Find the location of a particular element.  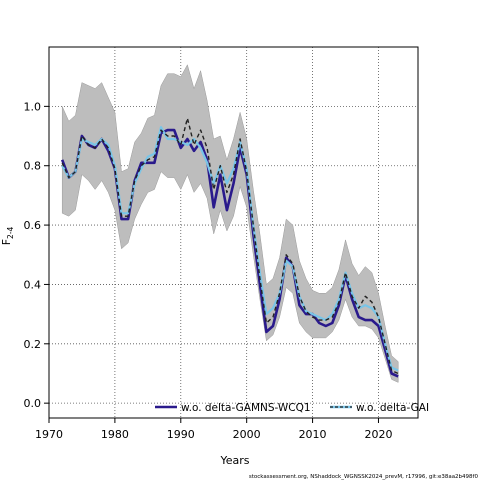

legend: w.o. delta-GAMNS-WCQ1 w.o. delta-GAI is located at coordinates (292, 408).